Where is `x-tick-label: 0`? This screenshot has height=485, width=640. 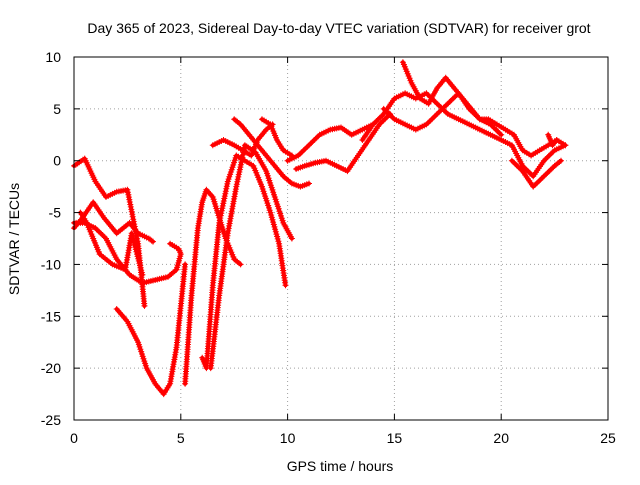 x-tick-label: 0 is located at coordinates (74, 438).